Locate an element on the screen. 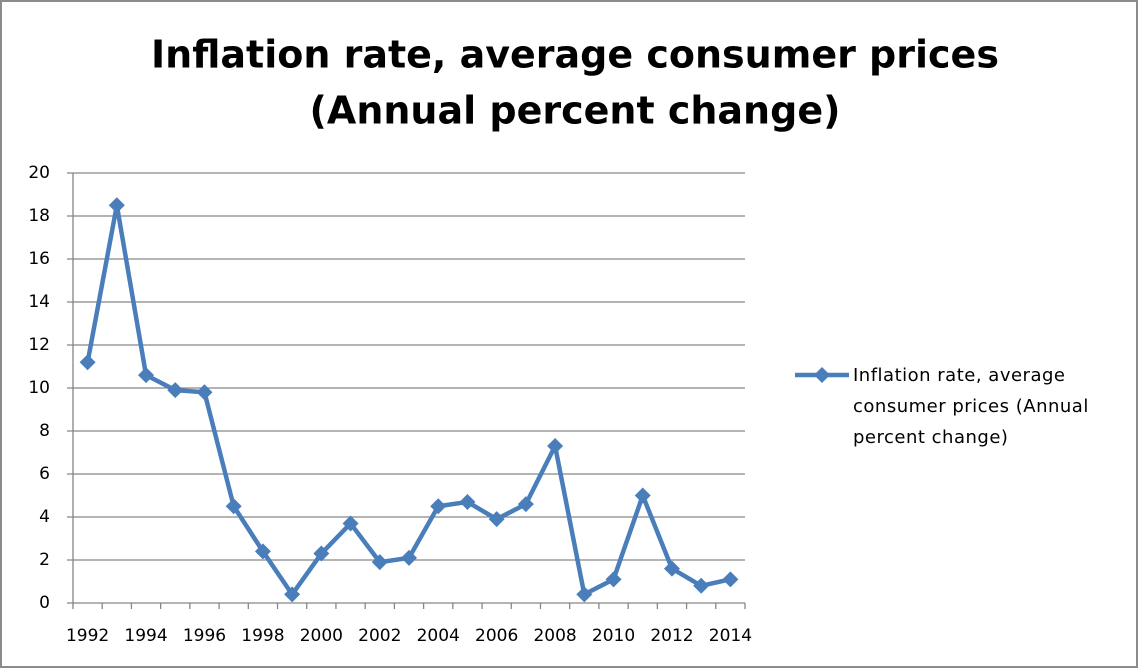  x-tick-label: 1992 is located at coordinates (87, 636).